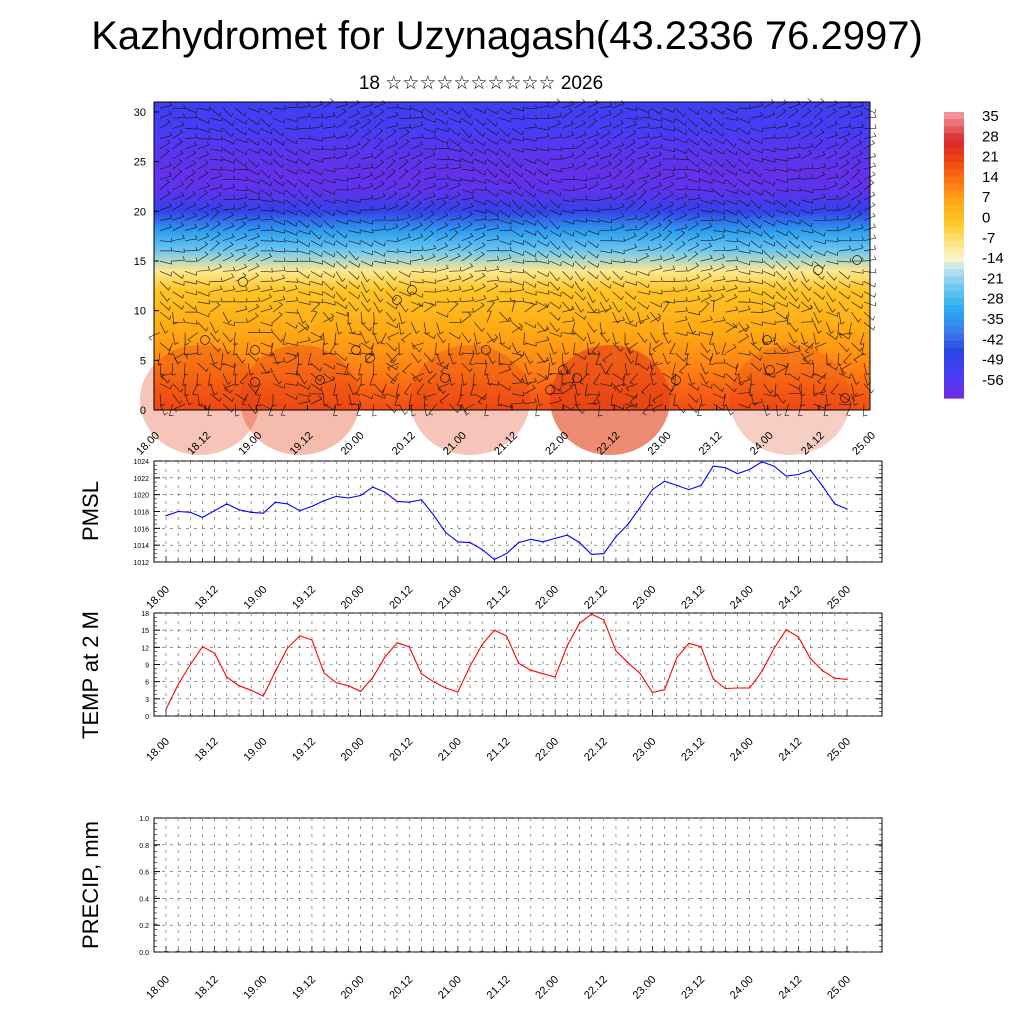  I want to click on x-tick-label: 25.00, so click(839, 750).